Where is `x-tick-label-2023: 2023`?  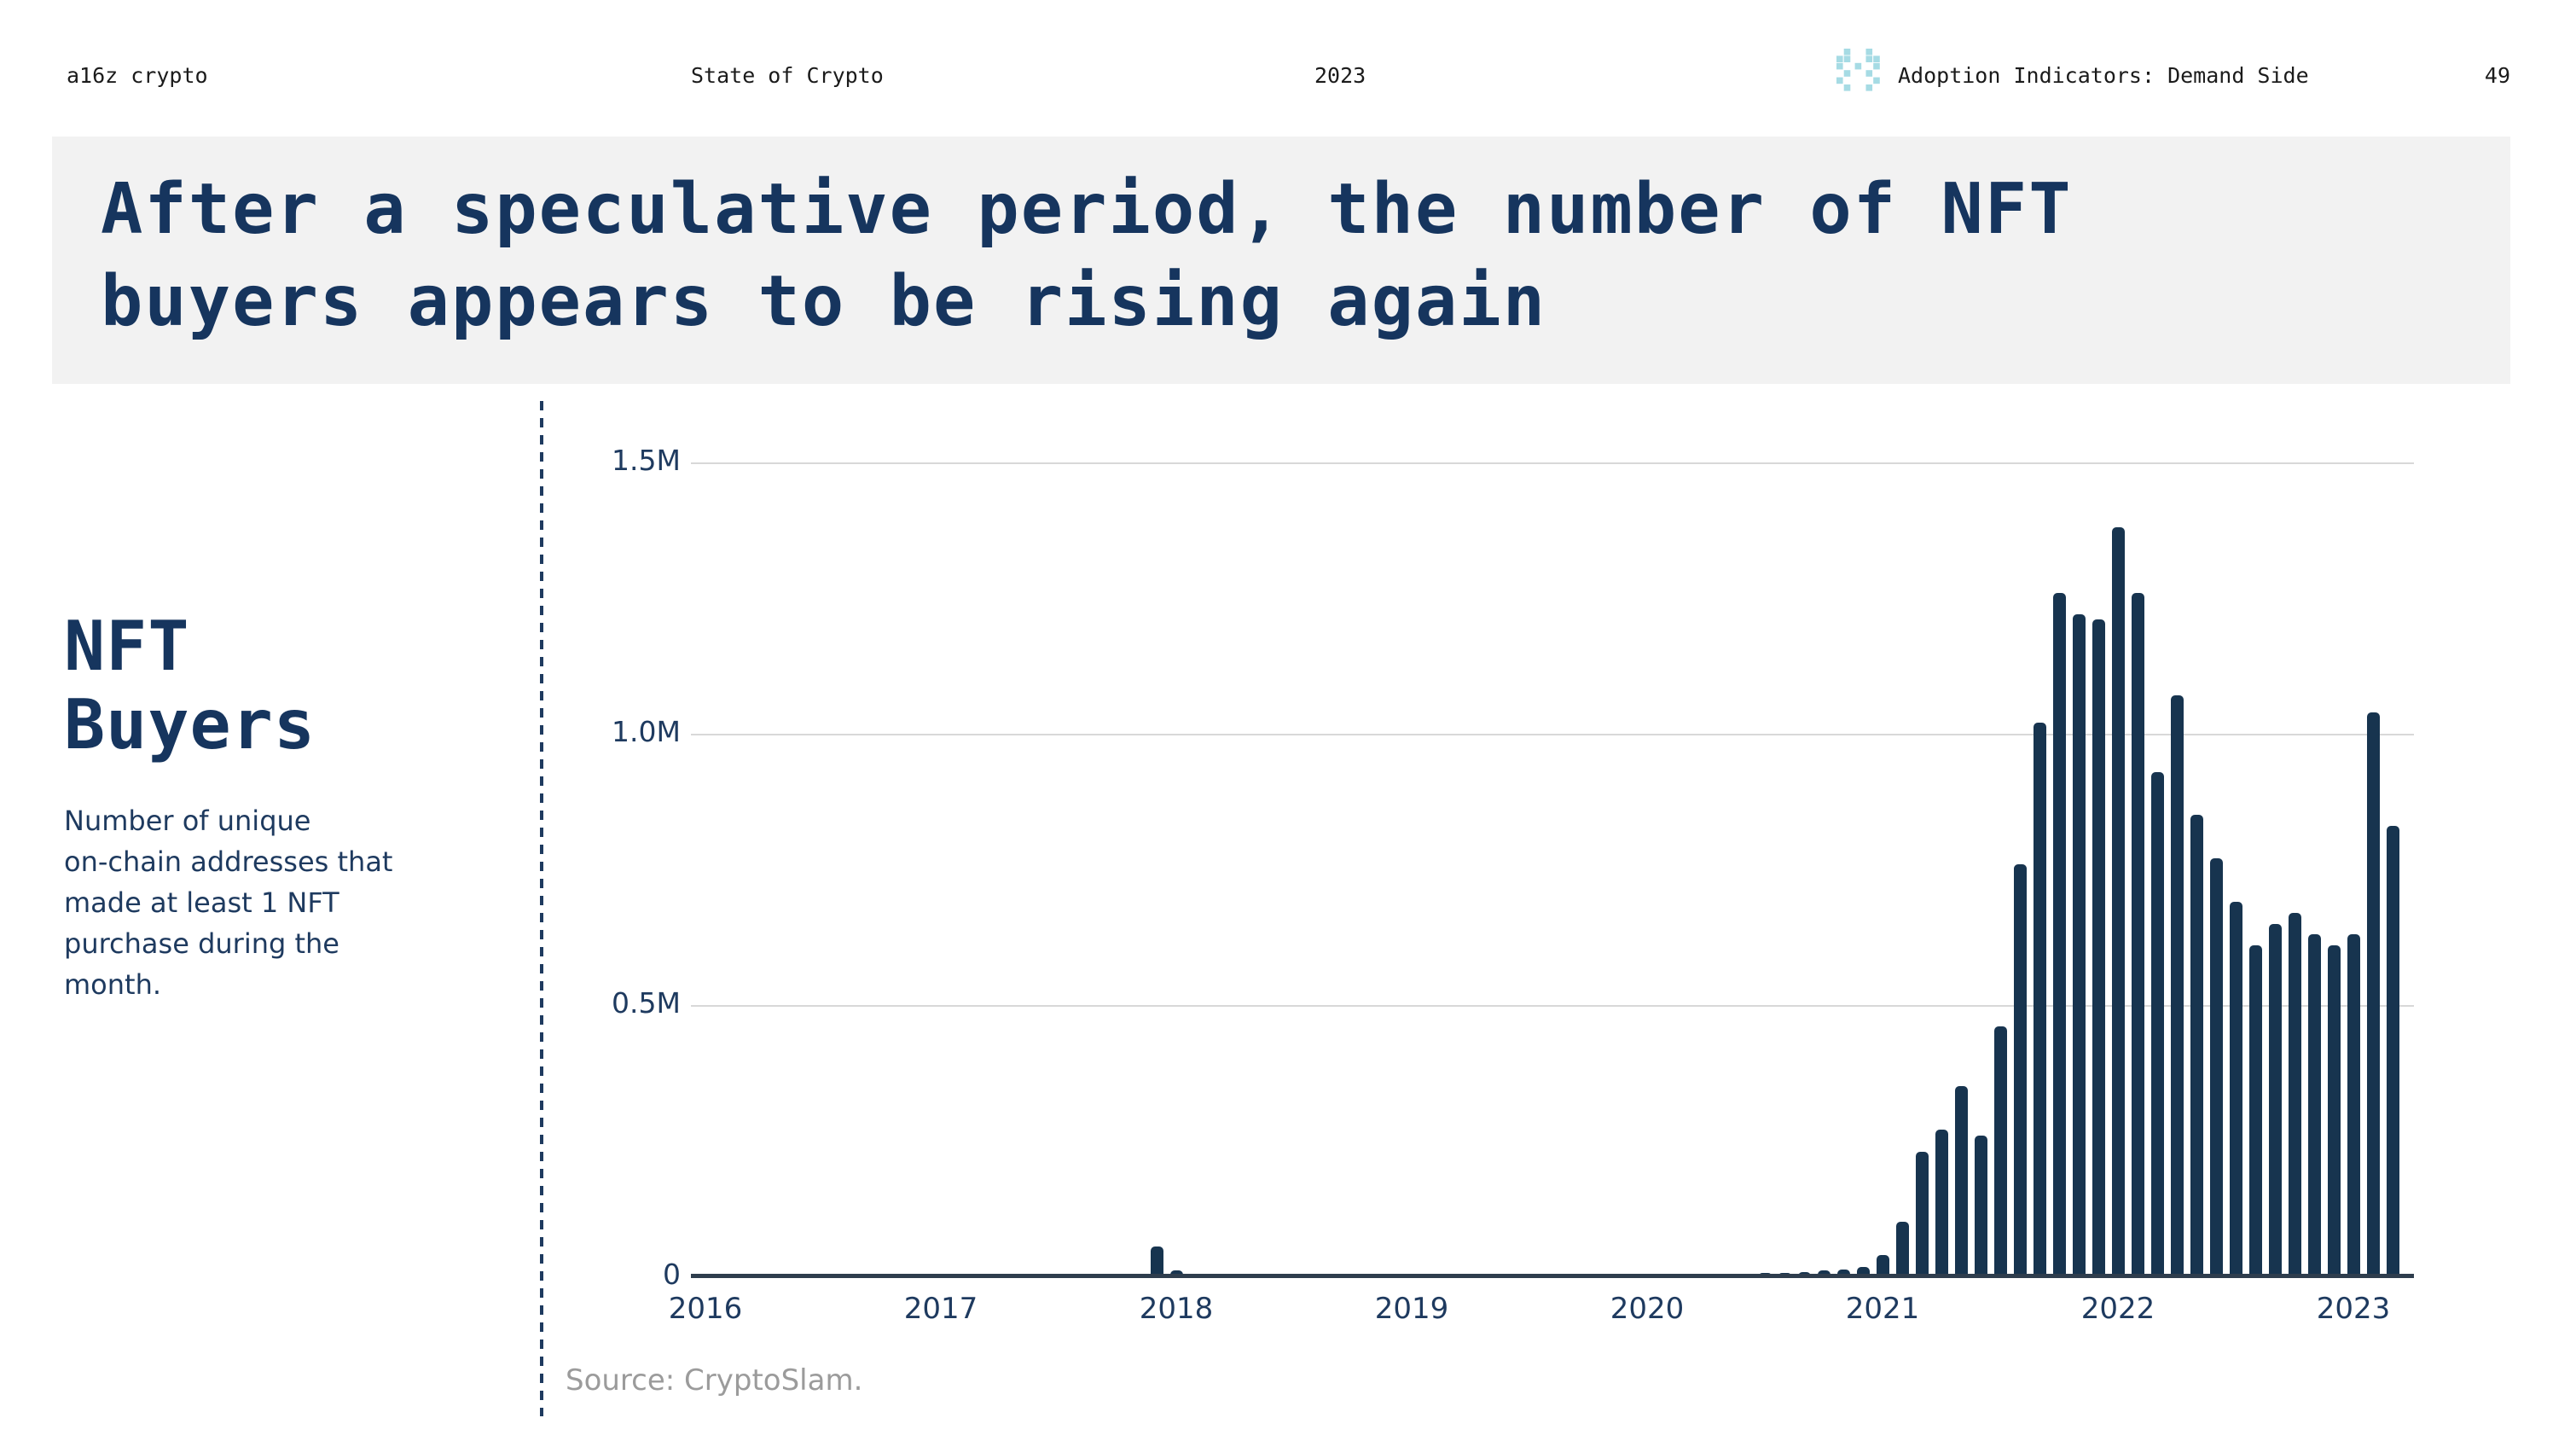 x-tick-label-2023: 2023 is located at coordinates (2353, 1309).